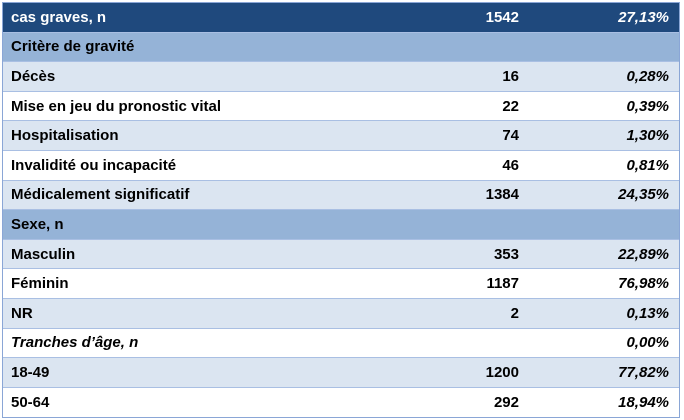  Describe the element at coordinates (341, 195) in the screenshot. I see `table-row: Médicalement significatif 1384 24,35%` at that location.